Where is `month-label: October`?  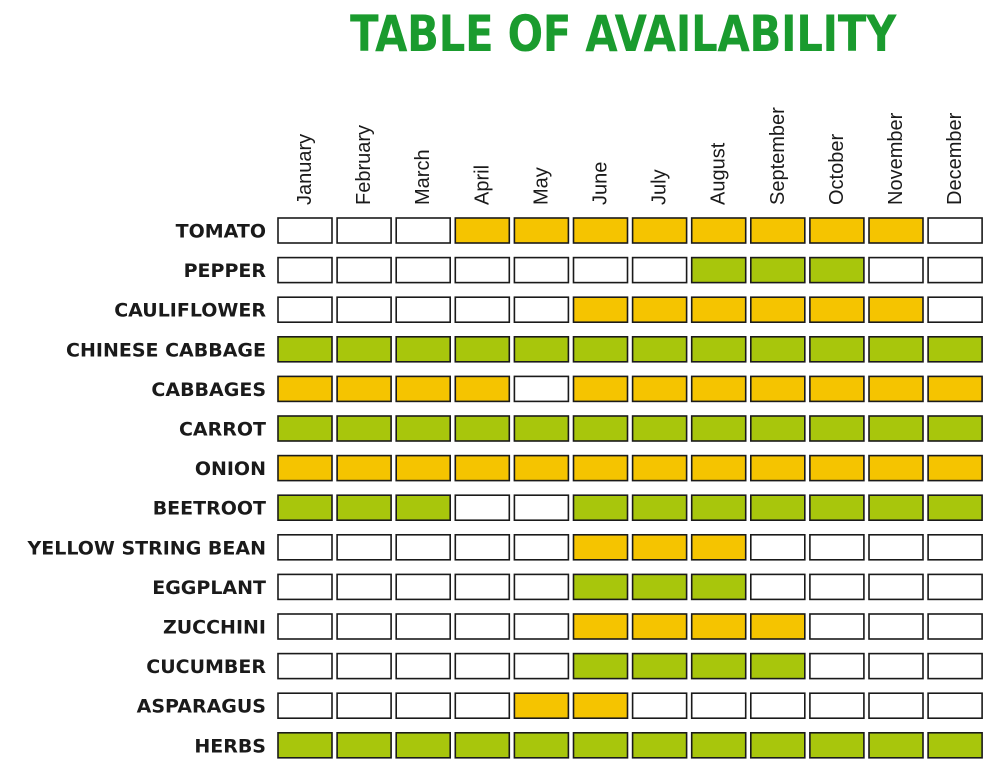
month-label: October is located at coordinates (837, 169).